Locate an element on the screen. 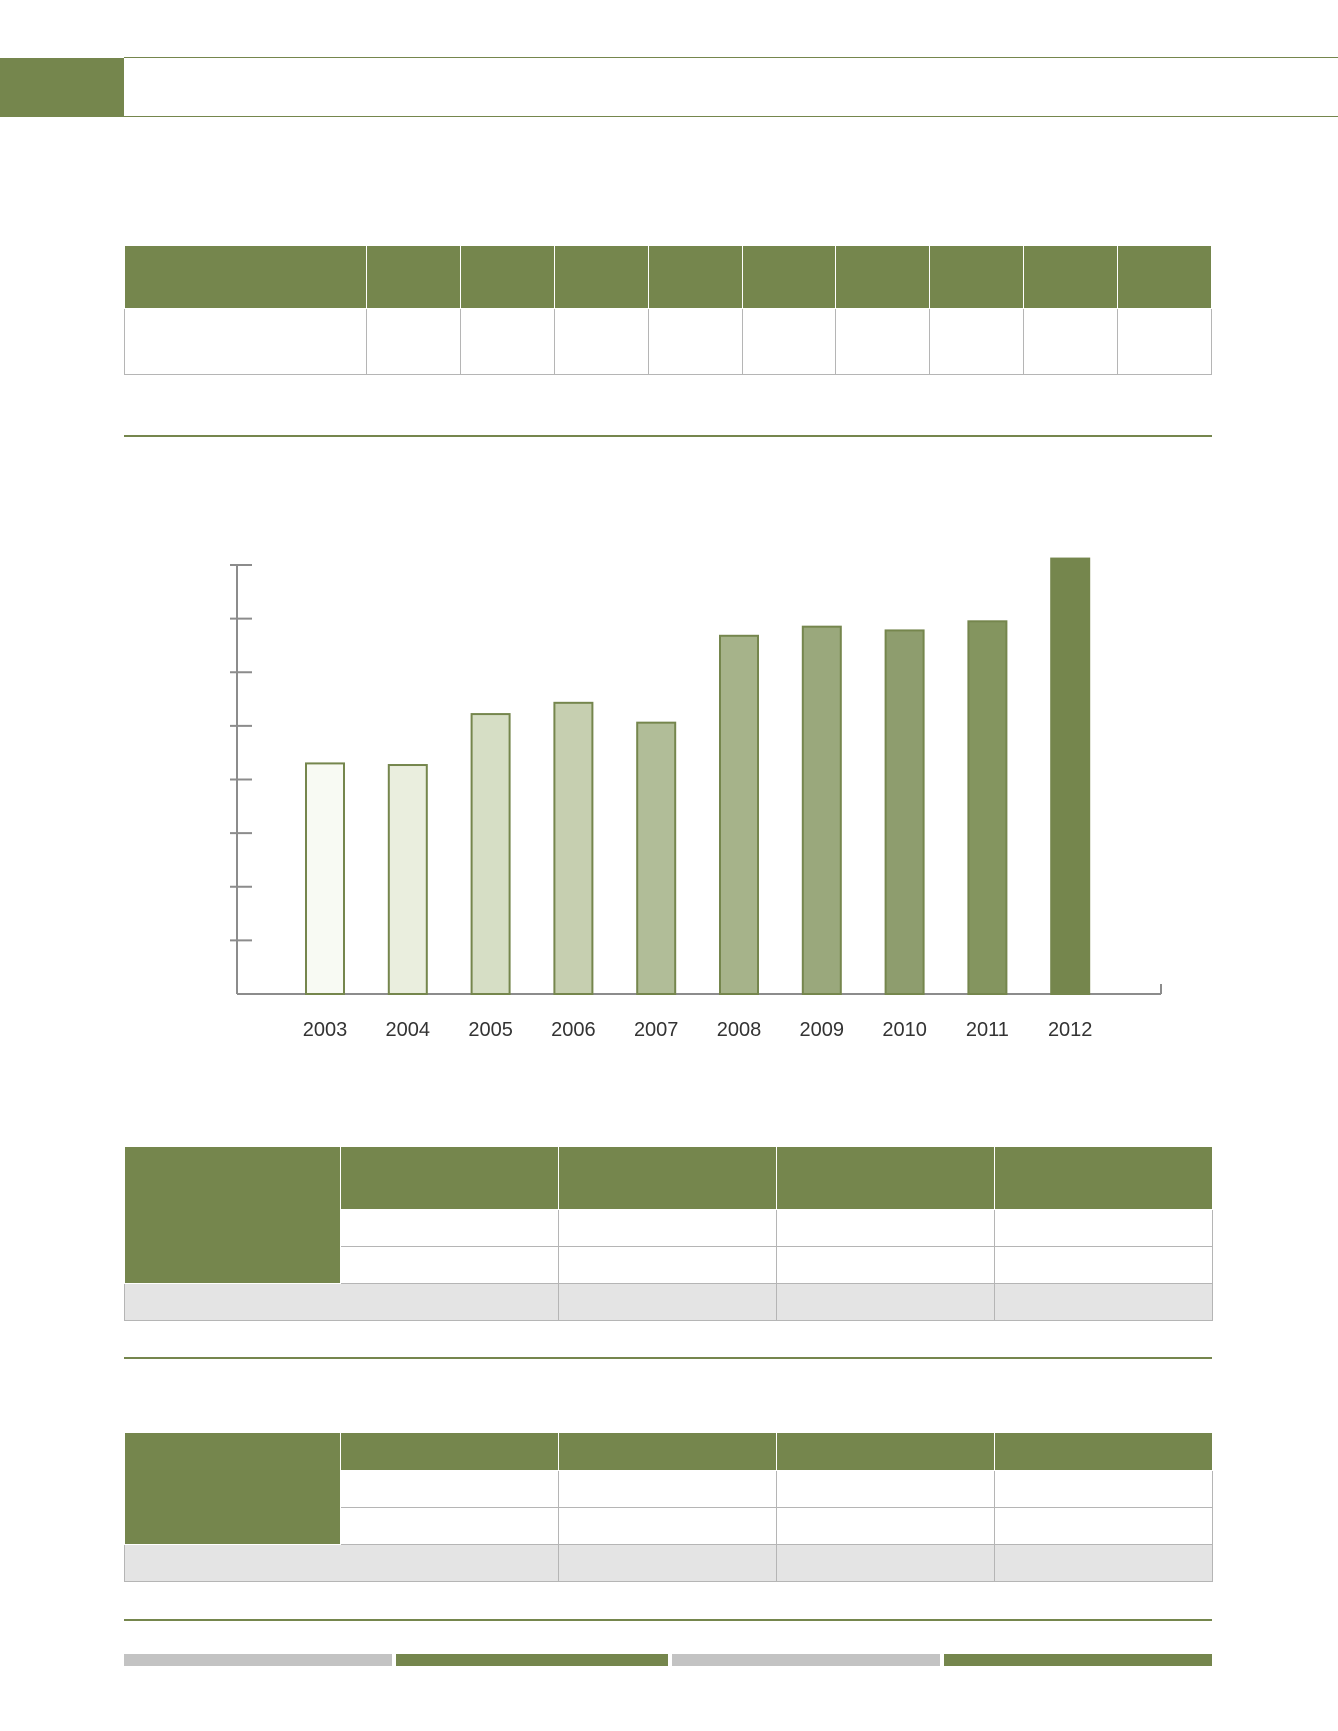 The image size is (1338, 1731). x-tick-label: 2011 is located at coordinates (987, 1030).